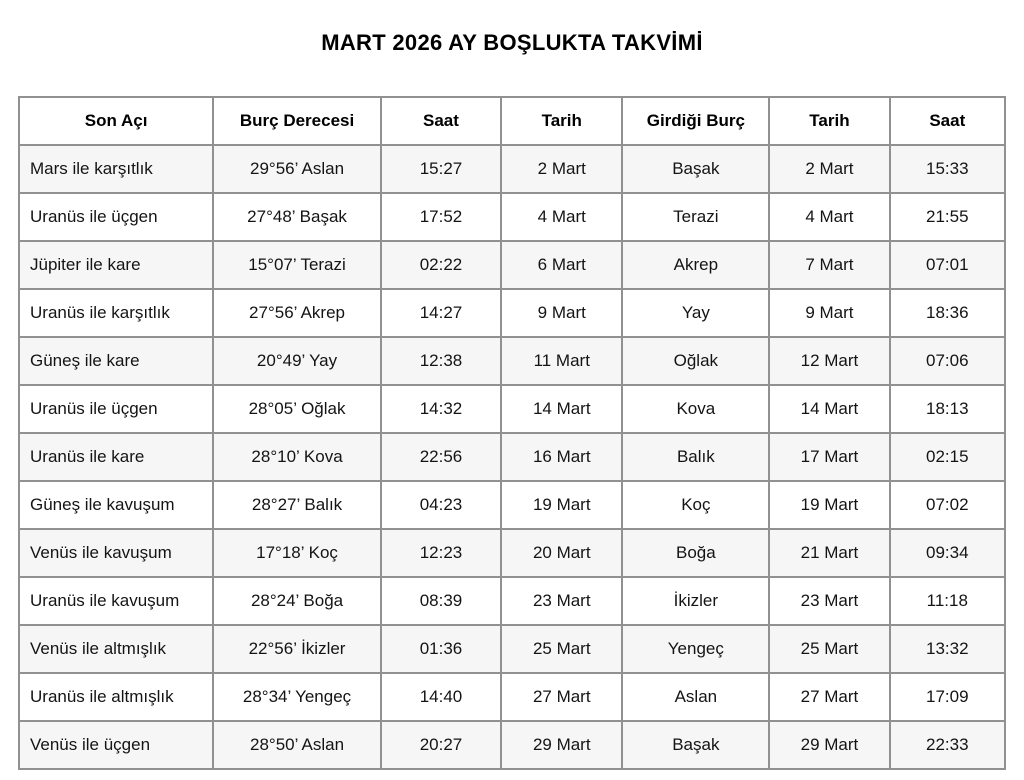  I want to click on table-cell: Yay, so click(696, 313).